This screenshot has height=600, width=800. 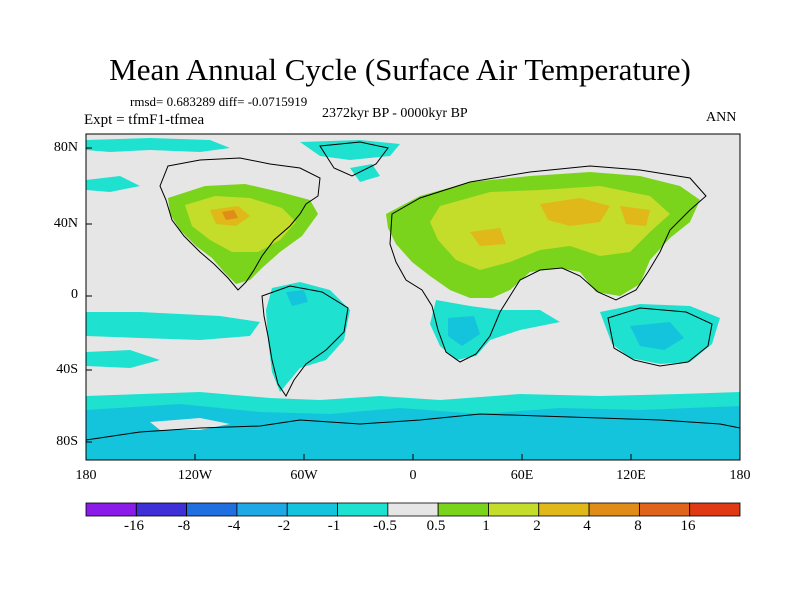 I want to click on coast-antarctica, so click(x=413, y=427).